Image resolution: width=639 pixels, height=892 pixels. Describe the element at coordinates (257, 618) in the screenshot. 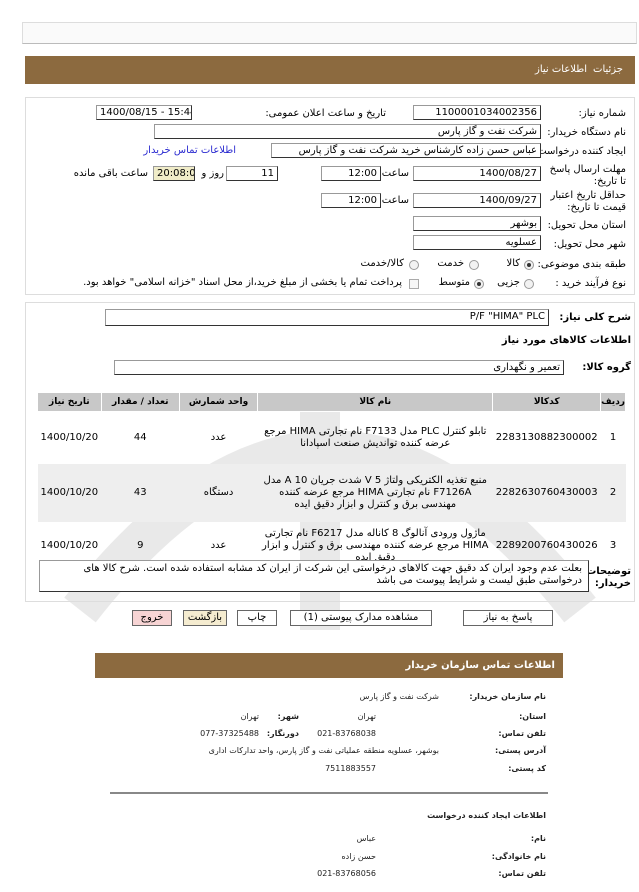

I see `print-button: چاپ` at that location.